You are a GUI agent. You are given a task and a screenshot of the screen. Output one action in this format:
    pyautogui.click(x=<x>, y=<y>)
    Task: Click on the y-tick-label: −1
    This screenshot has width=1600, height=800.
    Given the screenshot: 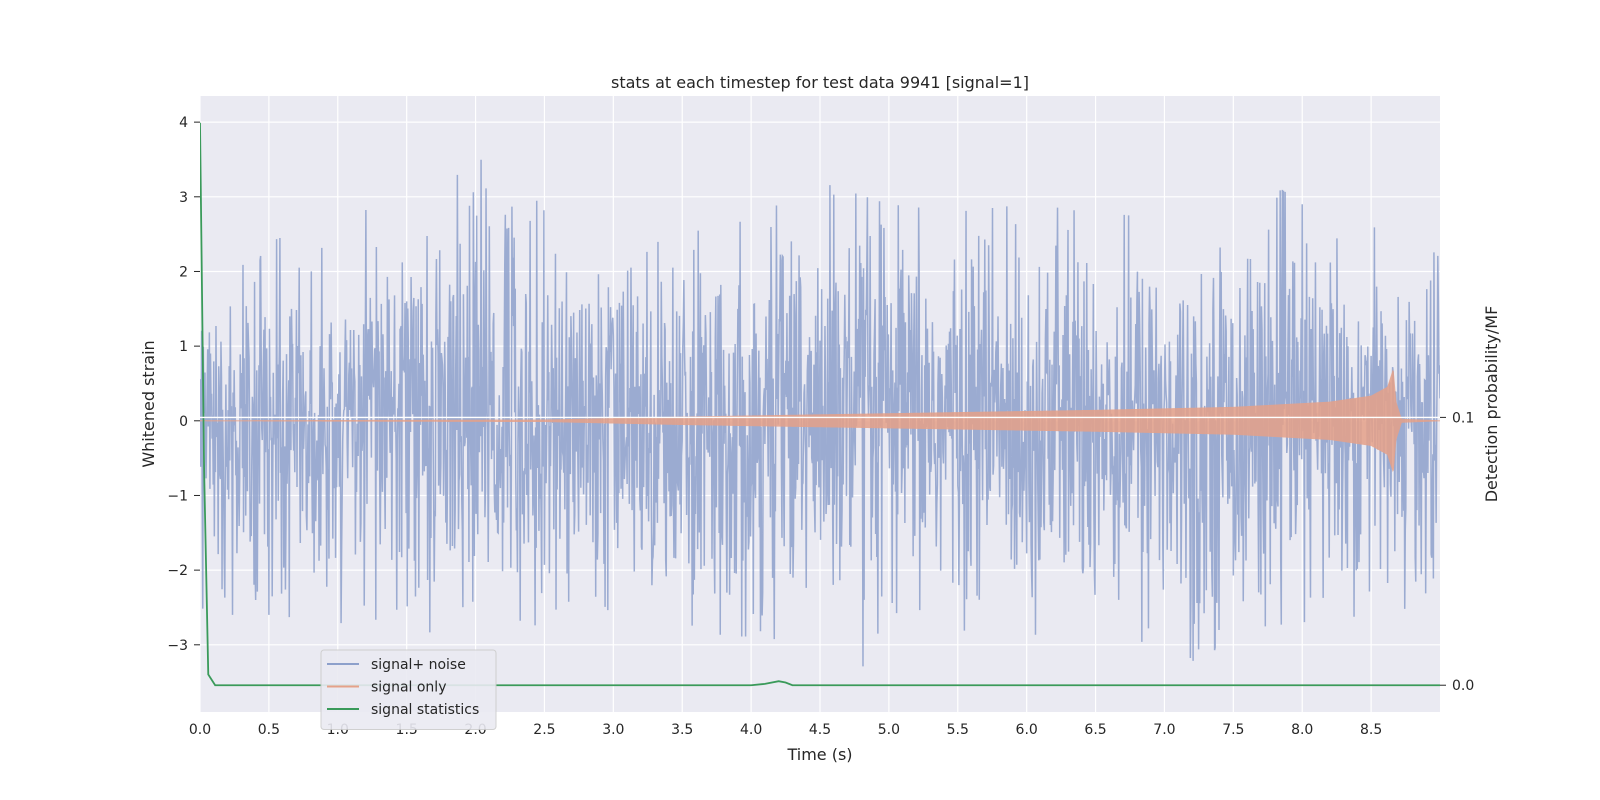 What is the action you would take?
    pyautogui.click(x=177, y=496)
    